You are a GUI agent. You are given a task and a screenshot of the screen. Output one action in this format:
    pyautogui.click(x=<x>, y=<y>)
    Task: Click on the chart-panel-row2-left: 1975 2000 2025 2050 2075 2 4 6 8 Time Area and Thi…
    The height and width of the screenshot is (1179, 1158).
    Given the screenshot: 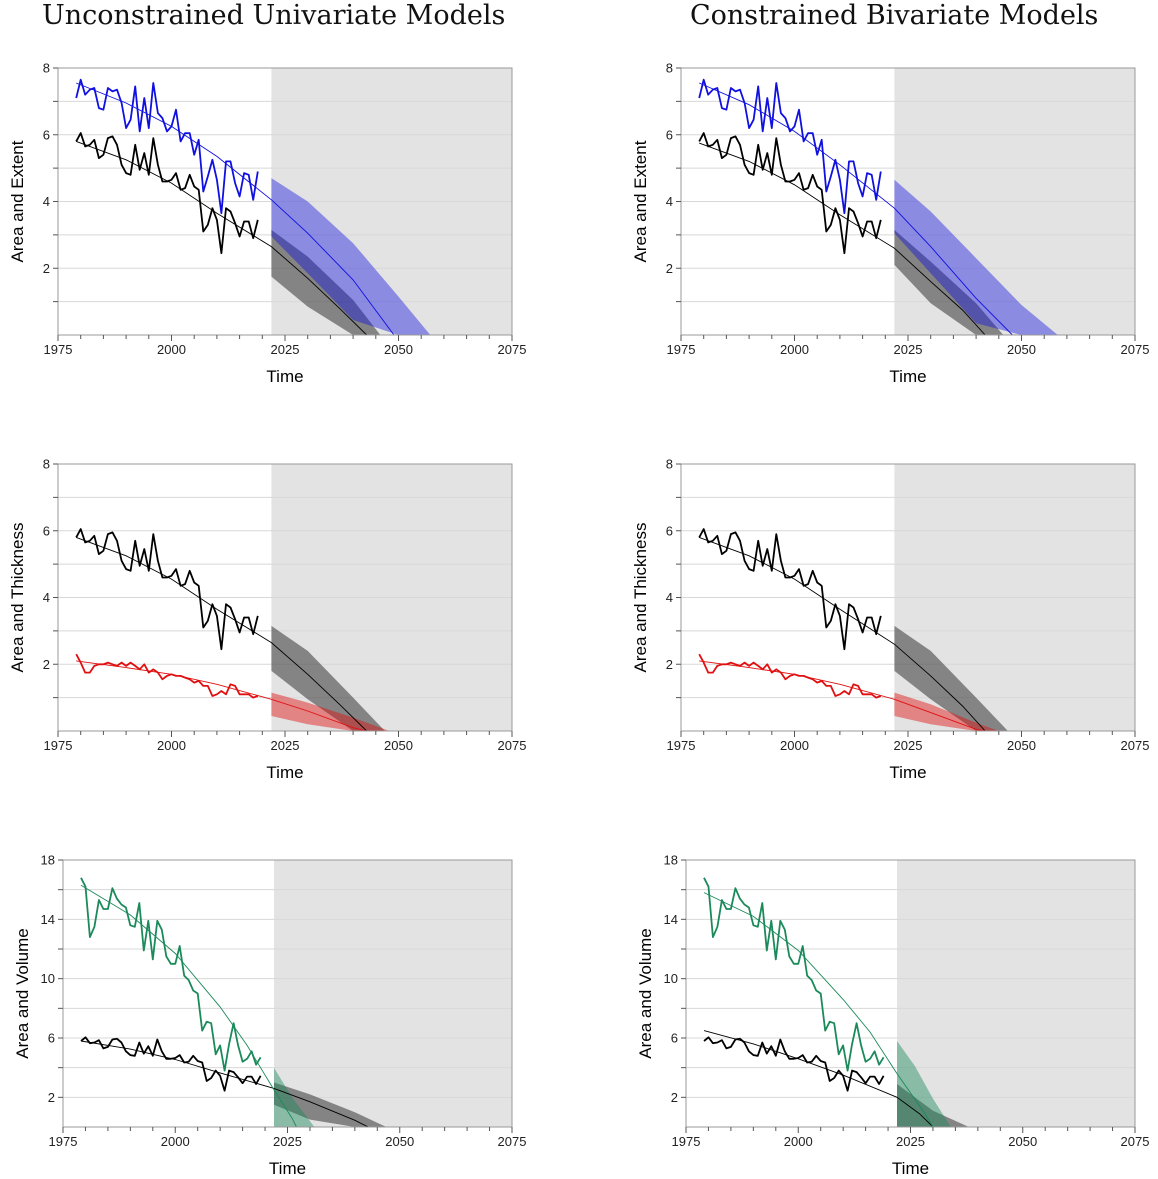 What is the action you would take?
    pyautogui.click(x=267, y=620)
    